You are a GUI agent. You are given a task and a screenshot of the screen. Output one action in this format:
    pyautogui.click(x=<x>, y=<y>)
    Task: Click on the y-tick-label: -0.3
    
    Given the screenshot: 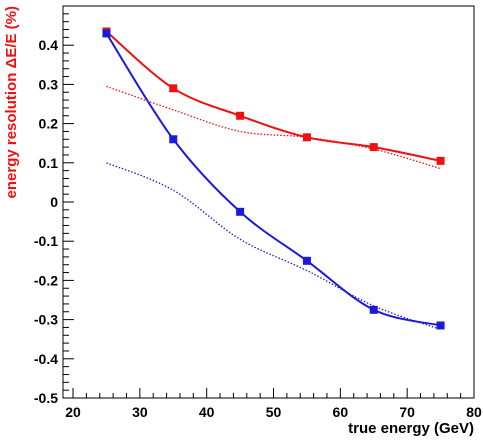 What is the action you would take?
    pyautogui.click(x=46, y=320)
    